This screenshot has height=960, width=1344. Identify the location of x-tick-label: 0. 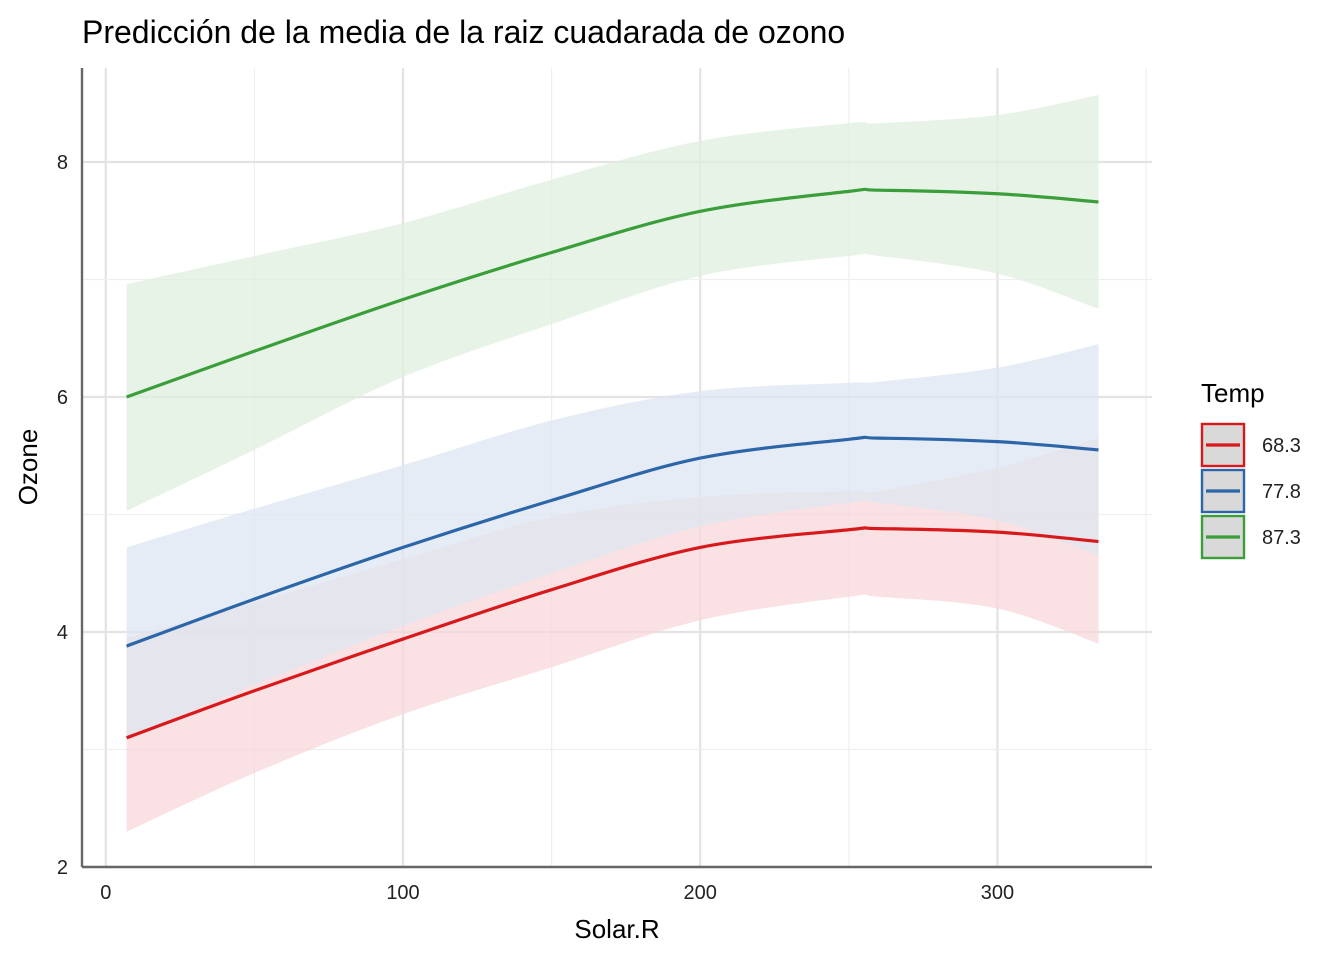
(105, 893).